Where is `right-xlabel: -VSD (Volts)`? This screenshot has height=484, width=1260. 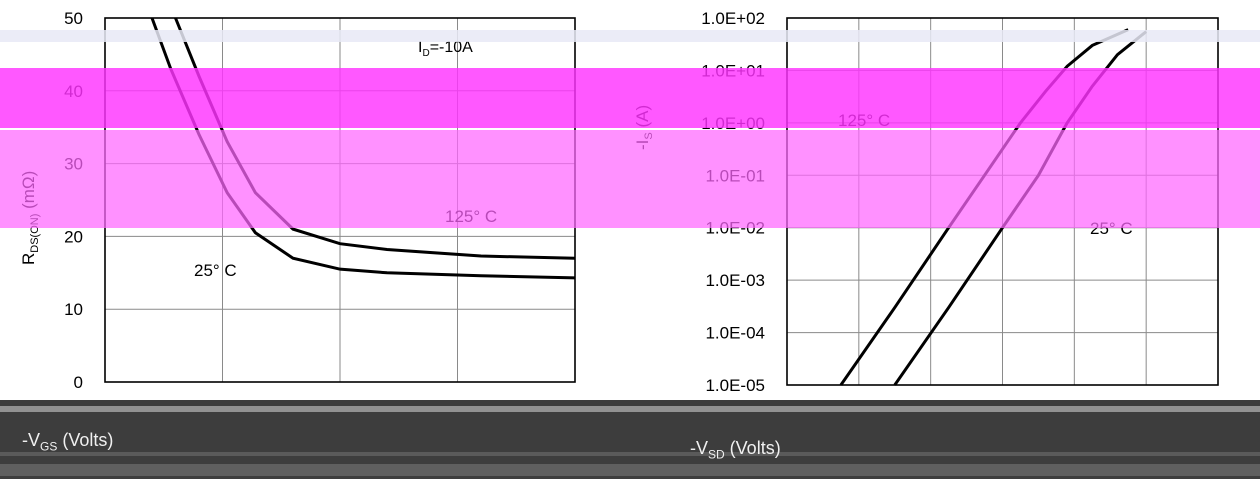
right-xlabel: -VSD (Volts) is located at coordinates (735, 450).